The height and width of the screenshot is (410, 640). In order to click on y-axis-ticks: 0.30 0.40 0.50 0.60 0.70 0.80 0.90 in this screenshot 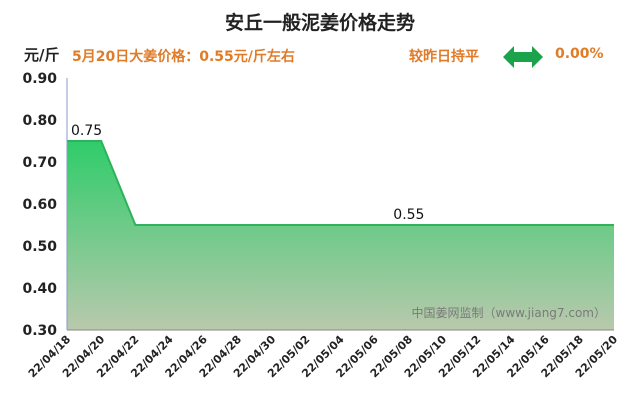, I will do `click(39, 205)`.